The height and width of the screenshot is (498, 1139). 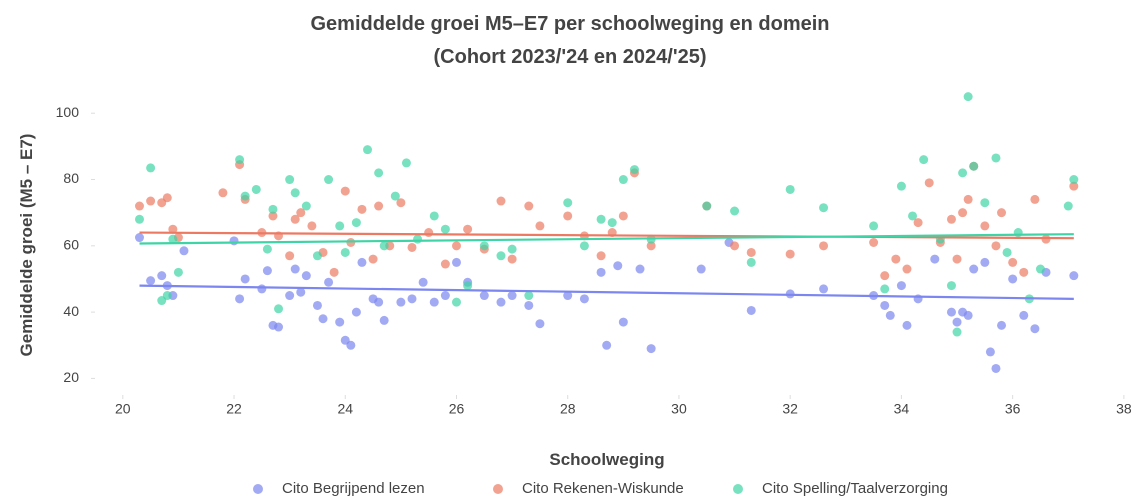 I want to click on y-tick-label: 80, so click(x=71, y=178).